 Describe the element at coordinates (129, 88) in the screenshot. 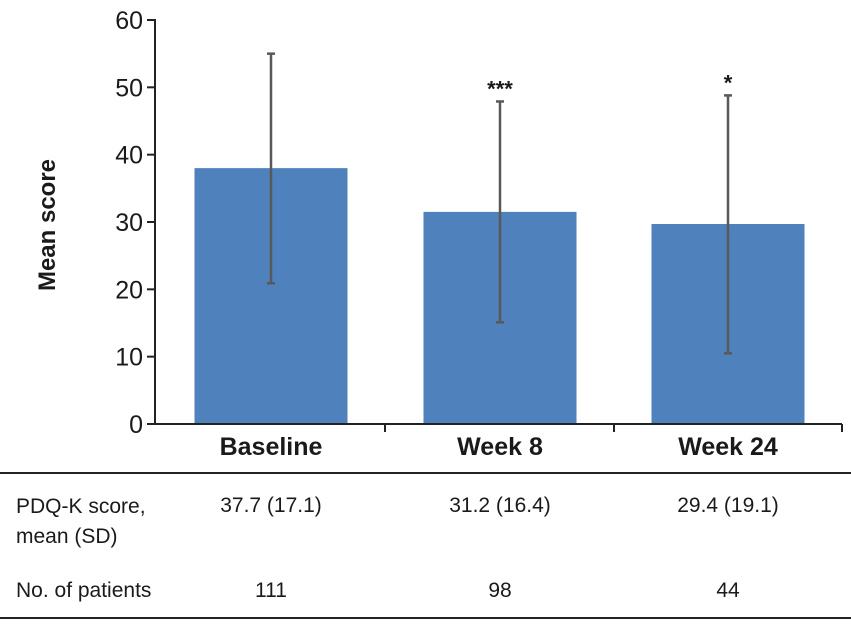

I see `y-tick-label-50: 50` at that location.